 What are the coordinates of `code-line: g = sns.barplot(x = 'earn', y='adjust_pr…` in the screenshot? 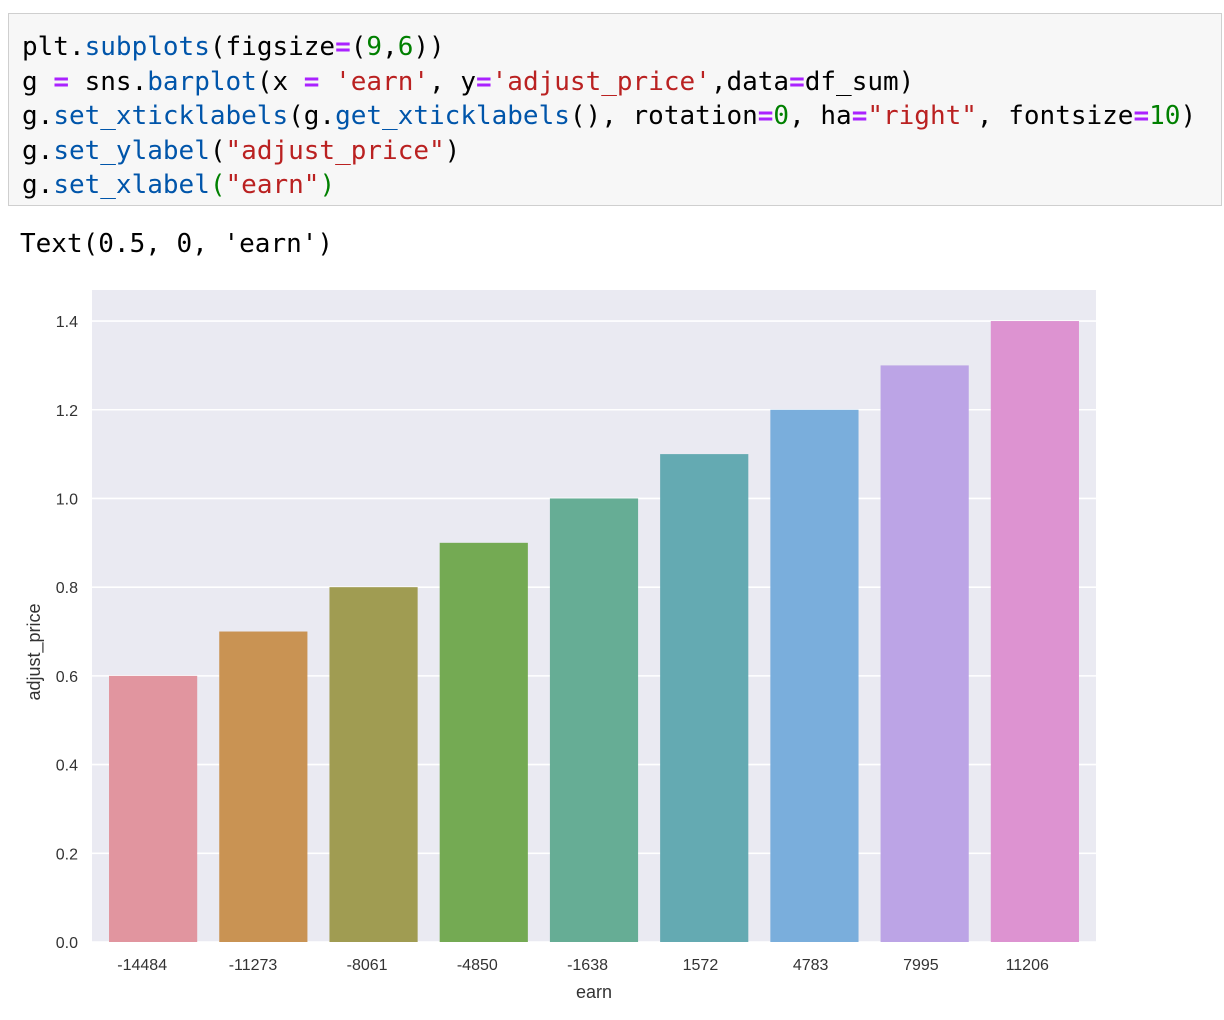 It's located at (609, 82).